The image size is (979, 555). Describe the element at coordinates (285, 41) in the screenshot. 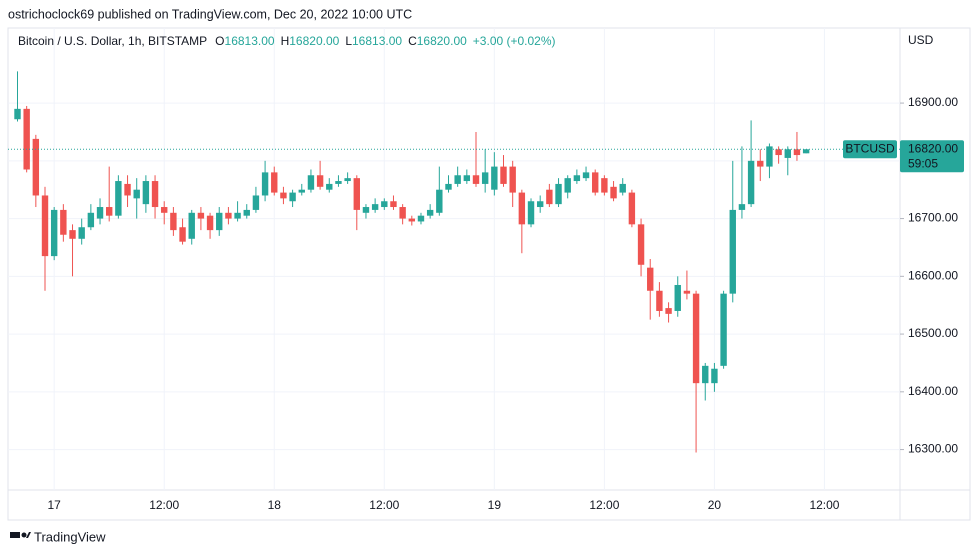

I see `ohlc-key: H` at that location.